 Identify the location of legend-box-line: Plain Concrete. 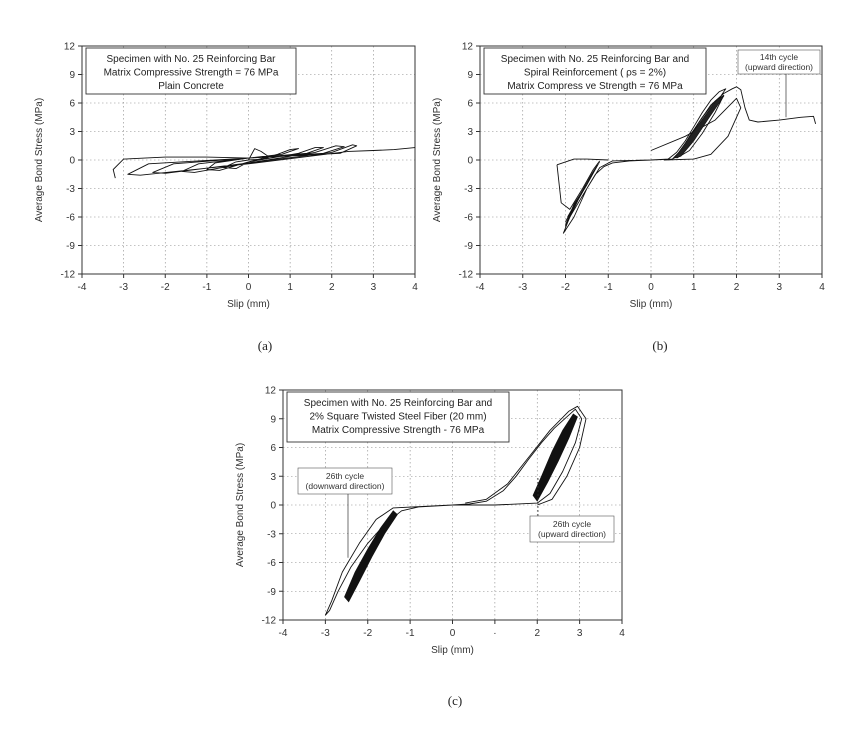
(191, 86).